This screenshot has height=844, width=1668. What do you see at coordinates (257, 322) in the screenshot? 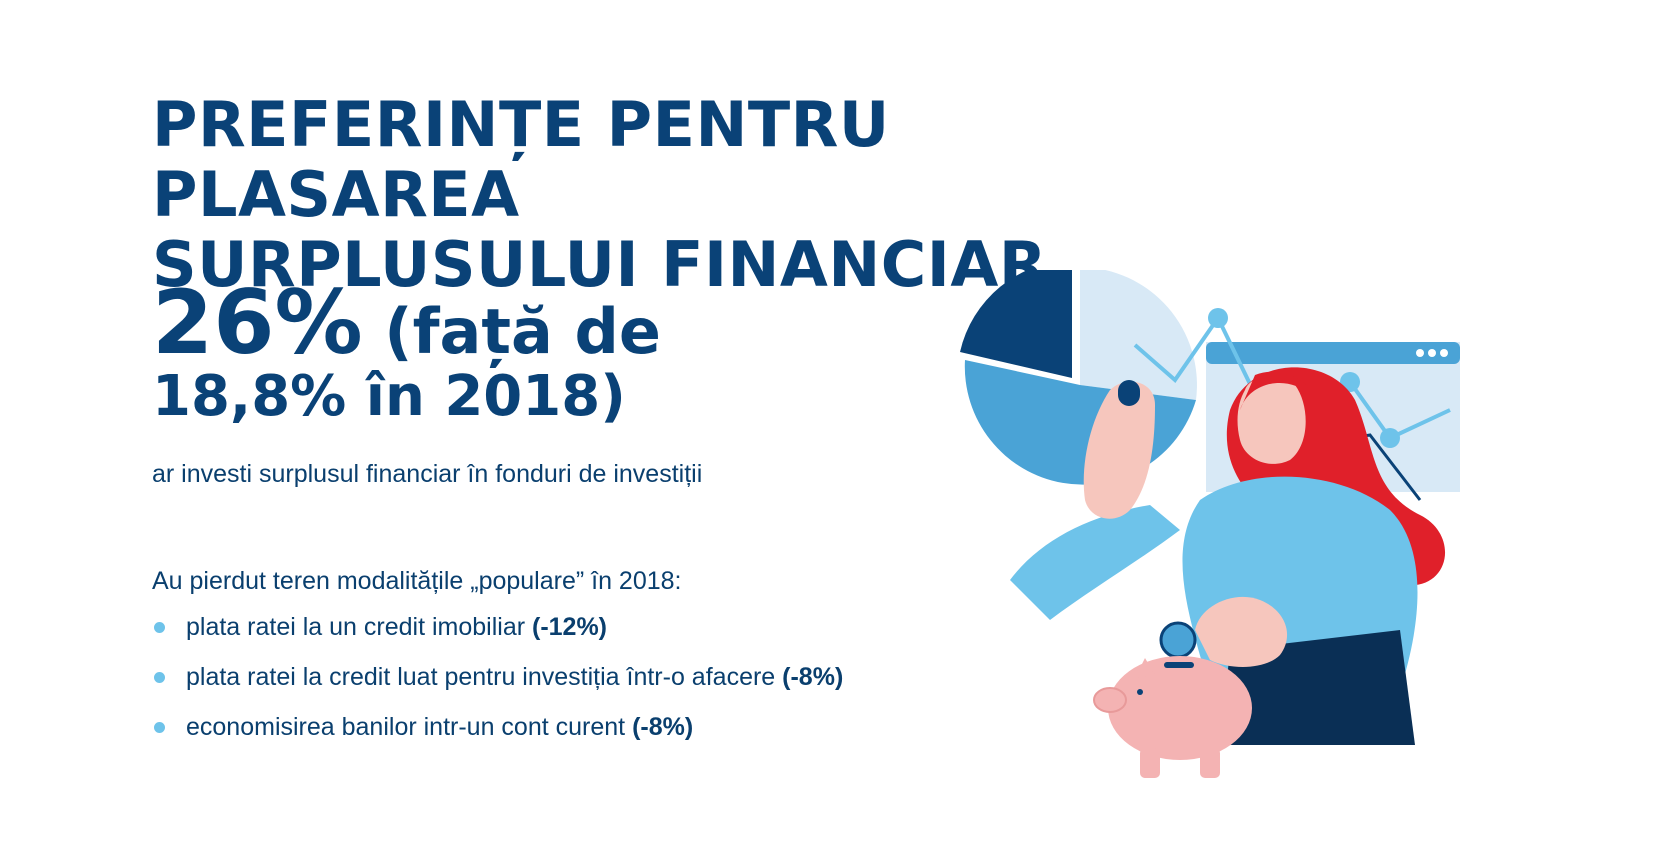
I see `stat-value: 26%` at bounding box center [257, 322].